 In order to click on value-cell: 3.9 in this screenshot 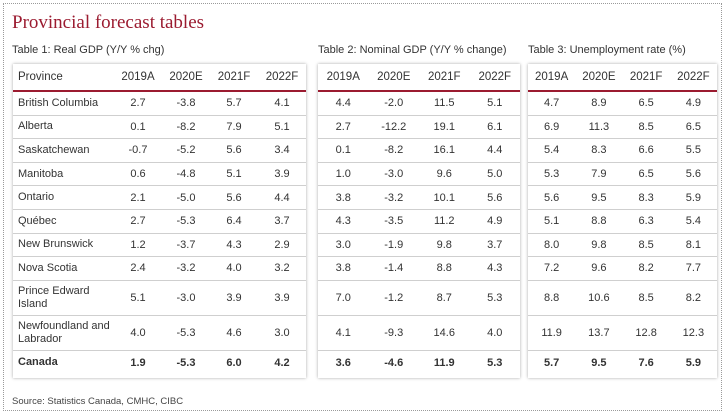, I will do `click(282, 298)`.